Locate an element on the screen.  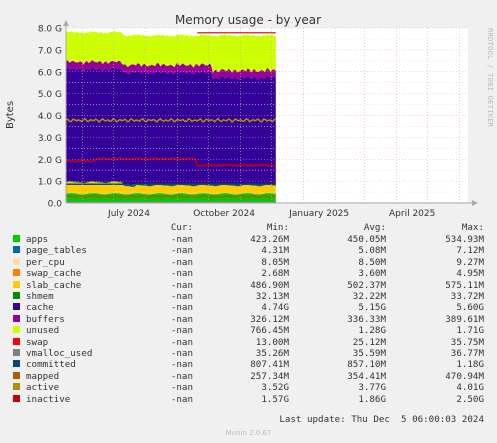
legend-min-value: 13.00M is located at coordinates (272, 342).